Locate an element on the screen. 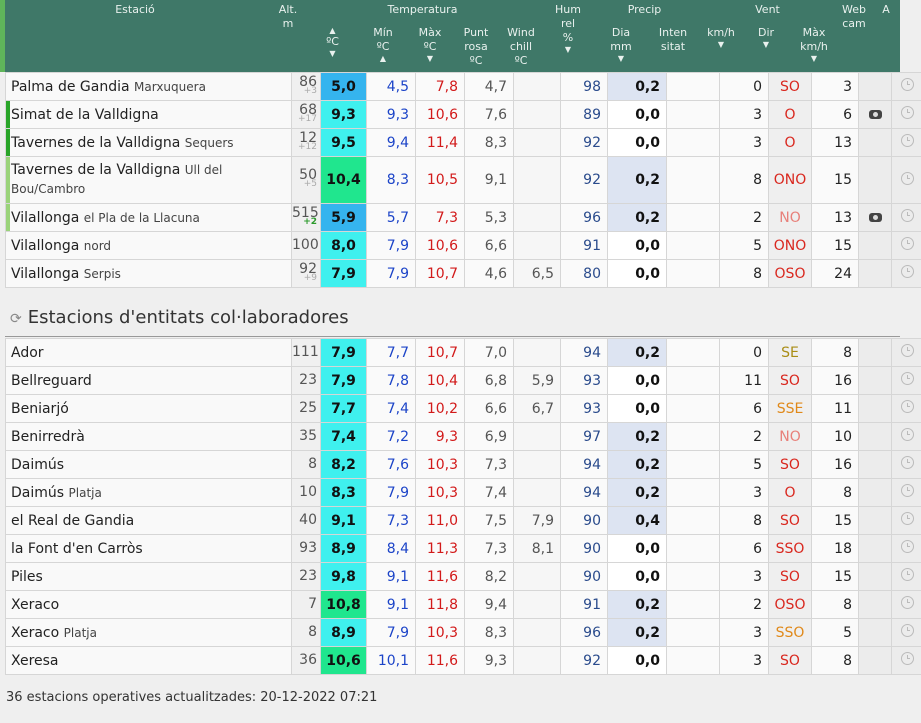 This screenshot has height=723, width=921. col-max-header: Màx ºC ▼ is located at coordinates (430, 44).